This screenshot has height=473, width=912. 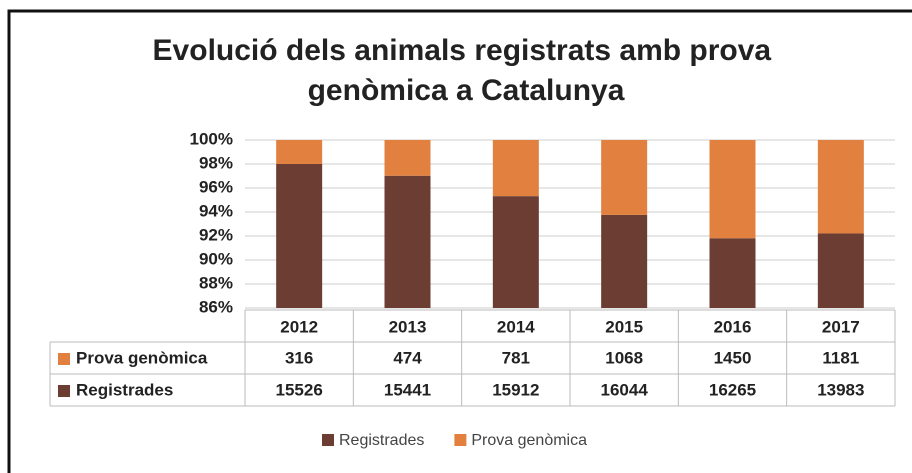 What do you see at coordinates (624, 326) in the screenshot?
I see `x-tick-label: 2015` at bounding box center [624, 326].